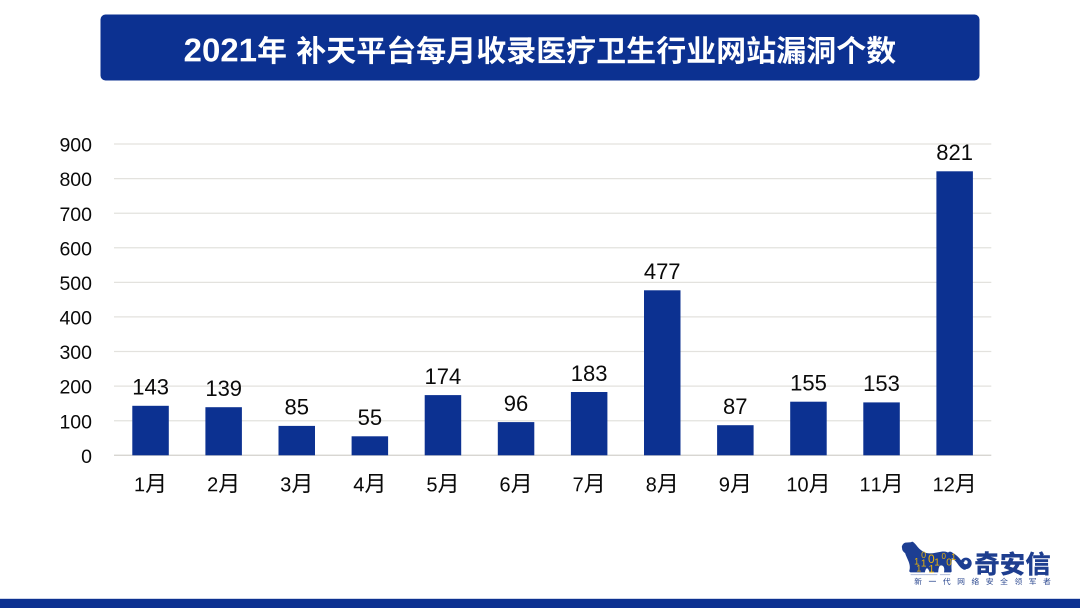 The image size is (1080, 608). Describe the element at coordinates (75, 215) in the screenshot. I see `svg-text: 700` at that location.